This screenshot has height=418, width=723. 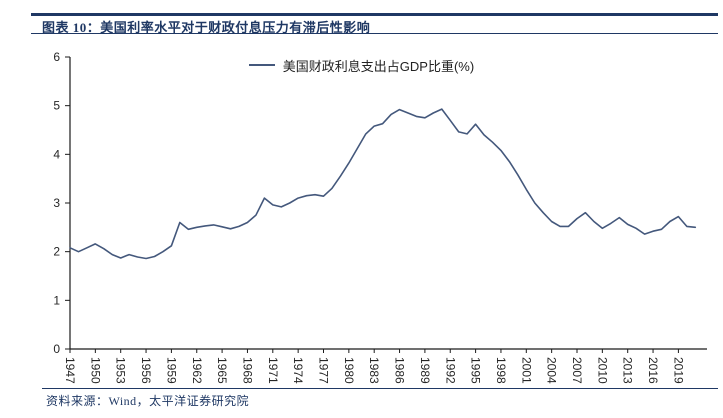 What do you see at coordinates (222, 370) in the screenshot?
I see `x-tick-label: 1965` at bounding box center [222, 370].